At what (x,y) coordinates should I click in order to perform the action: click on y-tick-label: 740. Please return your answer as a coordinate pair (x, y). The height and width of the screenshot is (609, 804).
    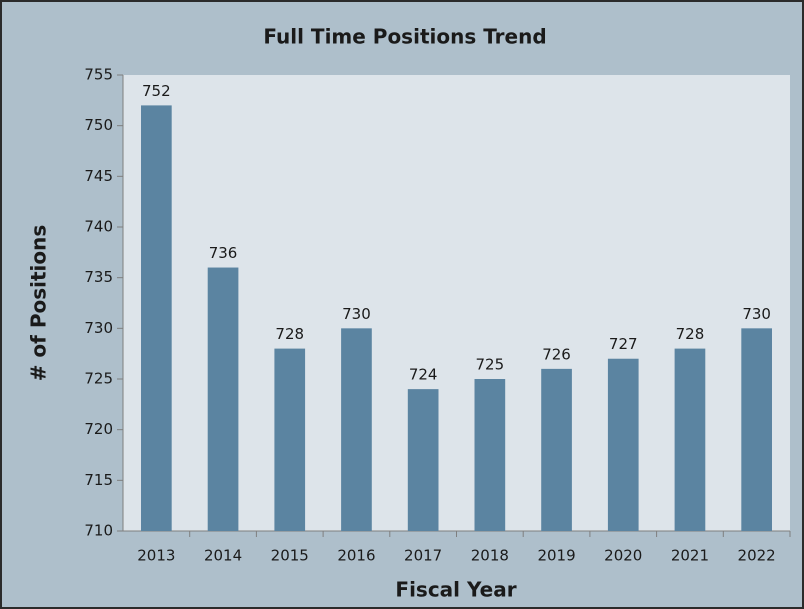
    Looking at the image, I should click on (98, 227).